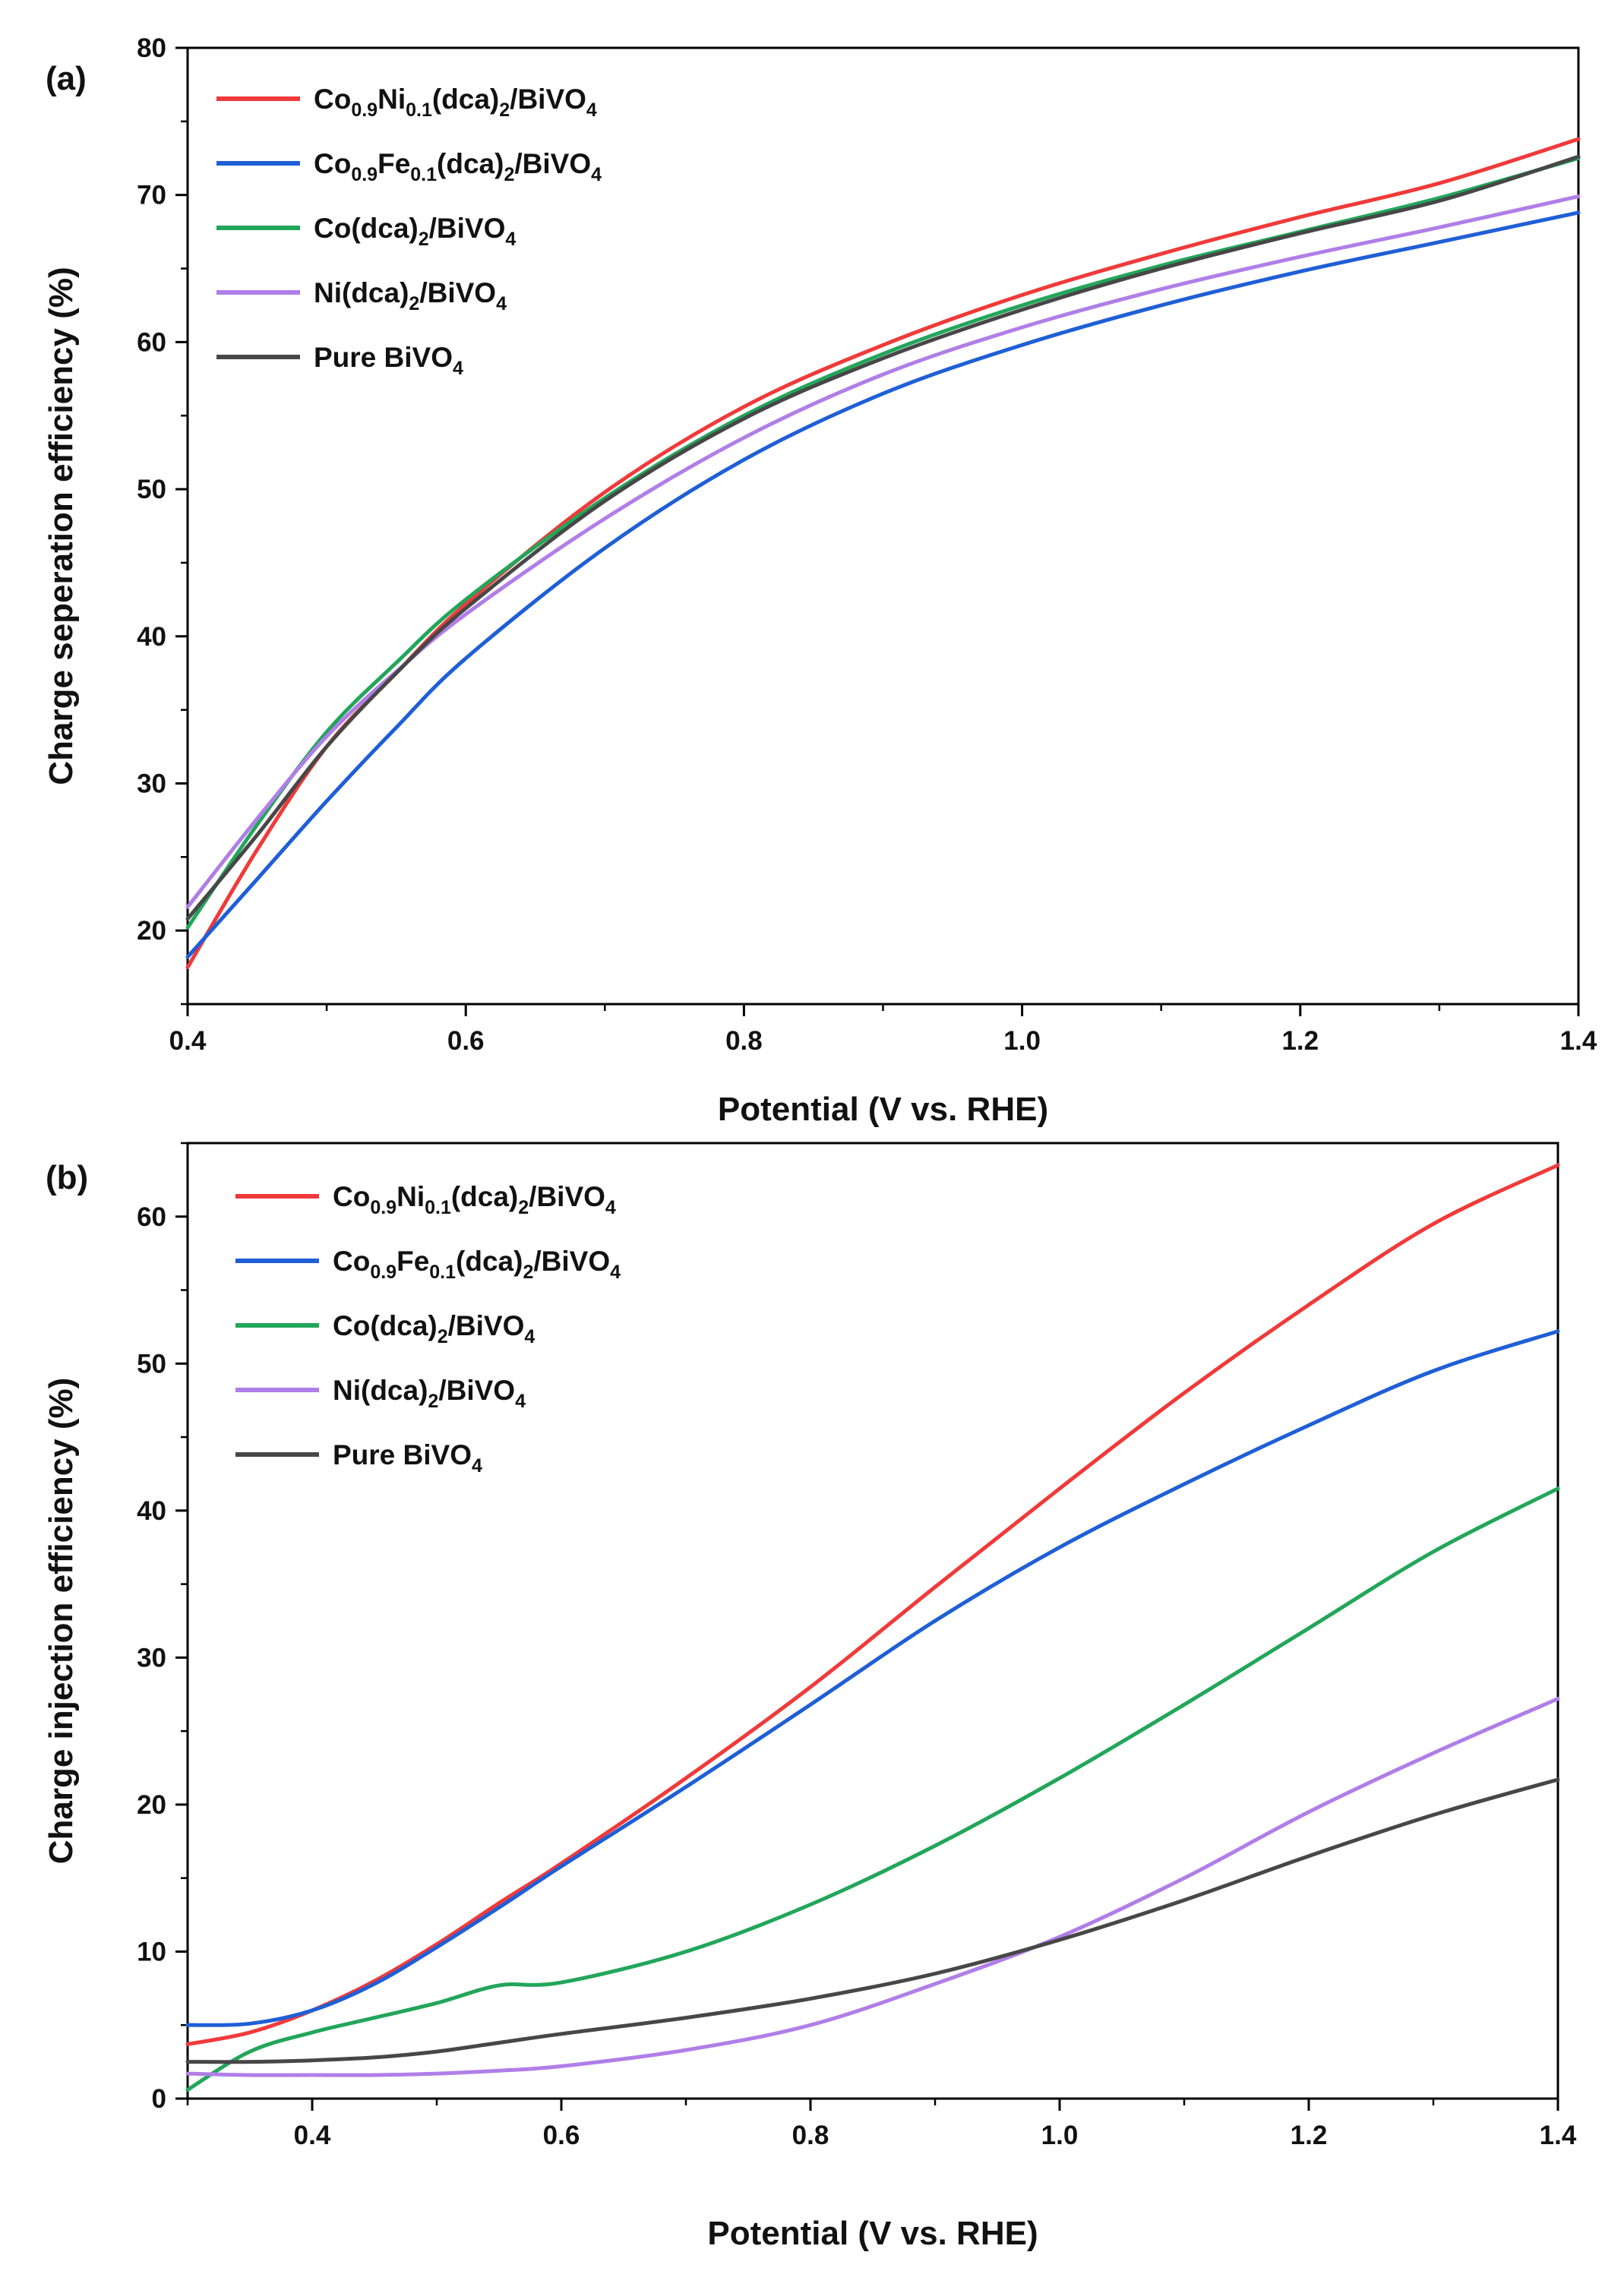 The height and width of the screenshot is (2271, 1624). I want to click on y-tick-label: 0, so click(159, 2099).